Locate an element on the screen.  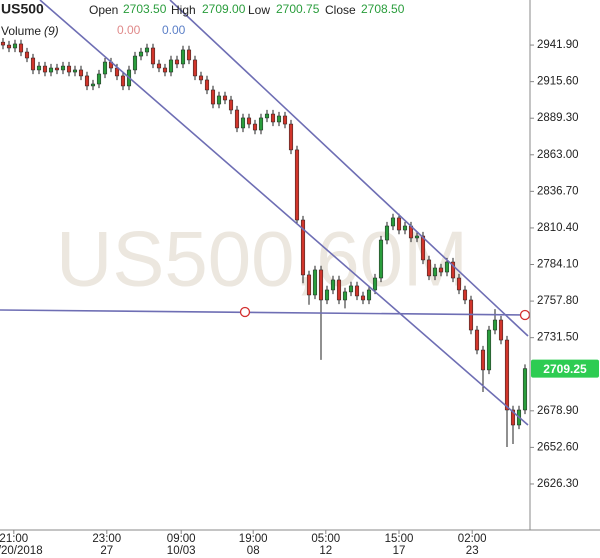
x-tick-label: 15:00 is located at coordinates (399, 539).